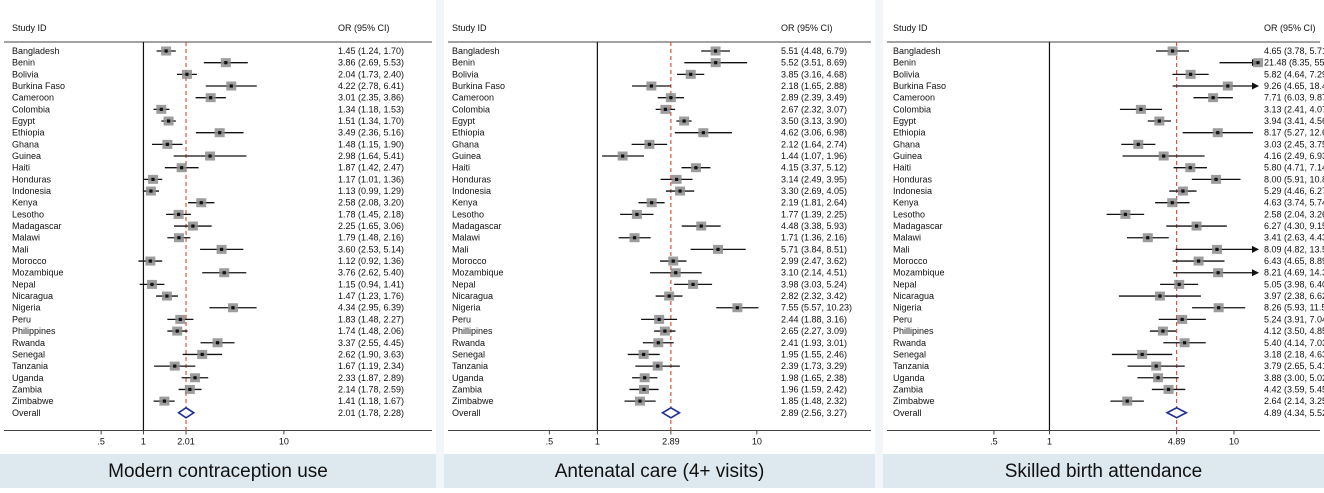 The width and height of the screenshot is (1324, 493). Describe the element at coordinates (1294, 133) in the screenshot. I see `or-ci-label: 8.17 (5.27, 12.68)` at that location.